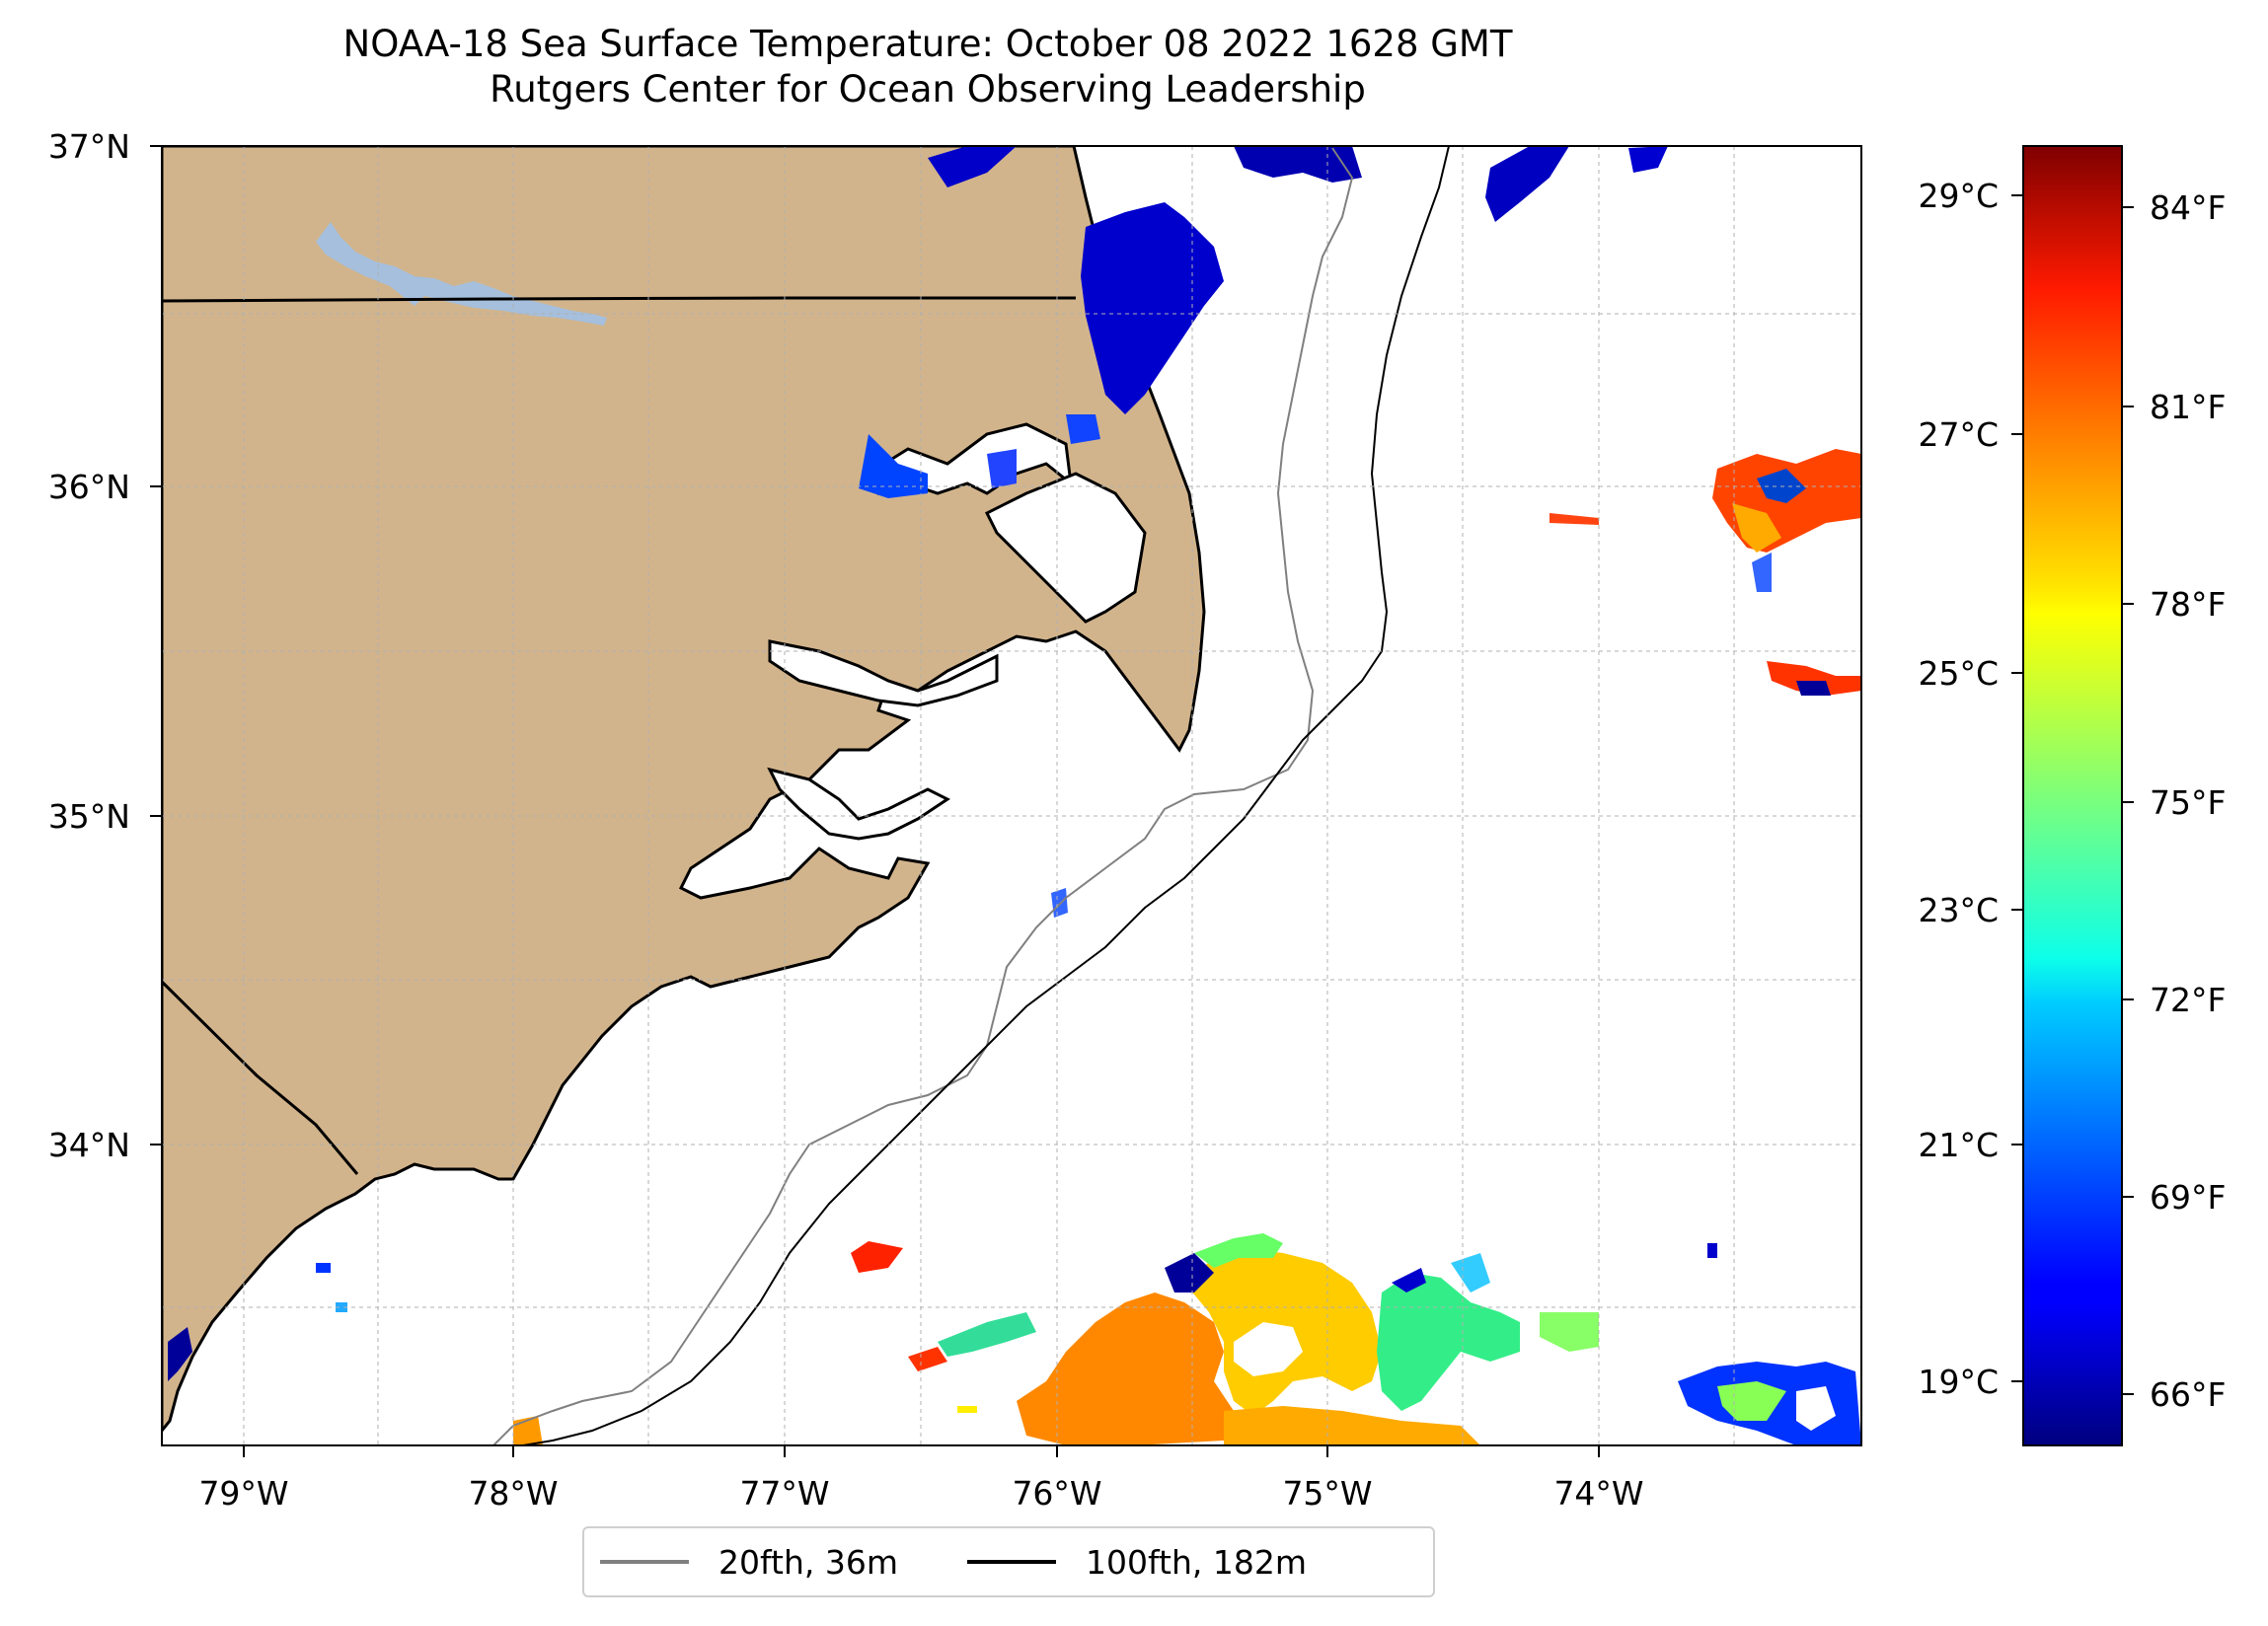 The image size is (2268, 1626). What do you see at coordinates (1958, 673) in the screenshot?
I see `colorbar-celsius-label: 25°C` at bounding box center [1958, 673].